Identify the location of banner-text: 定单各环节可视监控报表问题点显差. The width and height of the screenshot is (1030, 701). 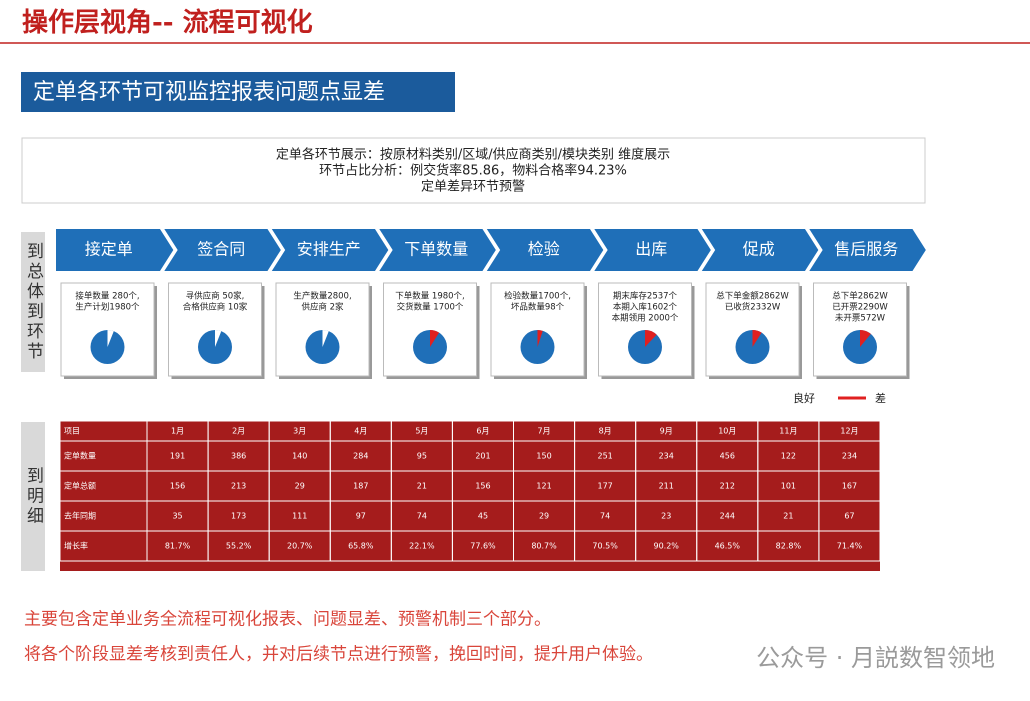
(209, 92).